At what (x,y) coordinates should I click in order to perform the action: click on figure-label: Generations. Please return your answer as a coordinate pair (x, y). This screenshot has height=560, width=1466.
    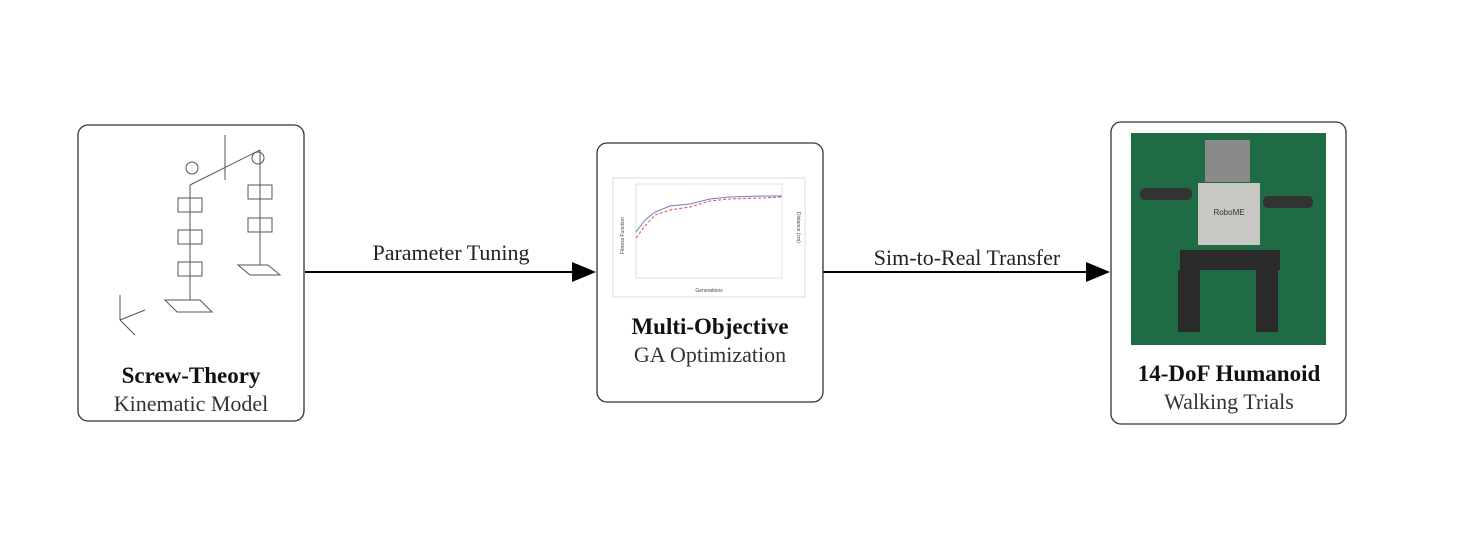
    Looking at the image, I should click on (709, 291).